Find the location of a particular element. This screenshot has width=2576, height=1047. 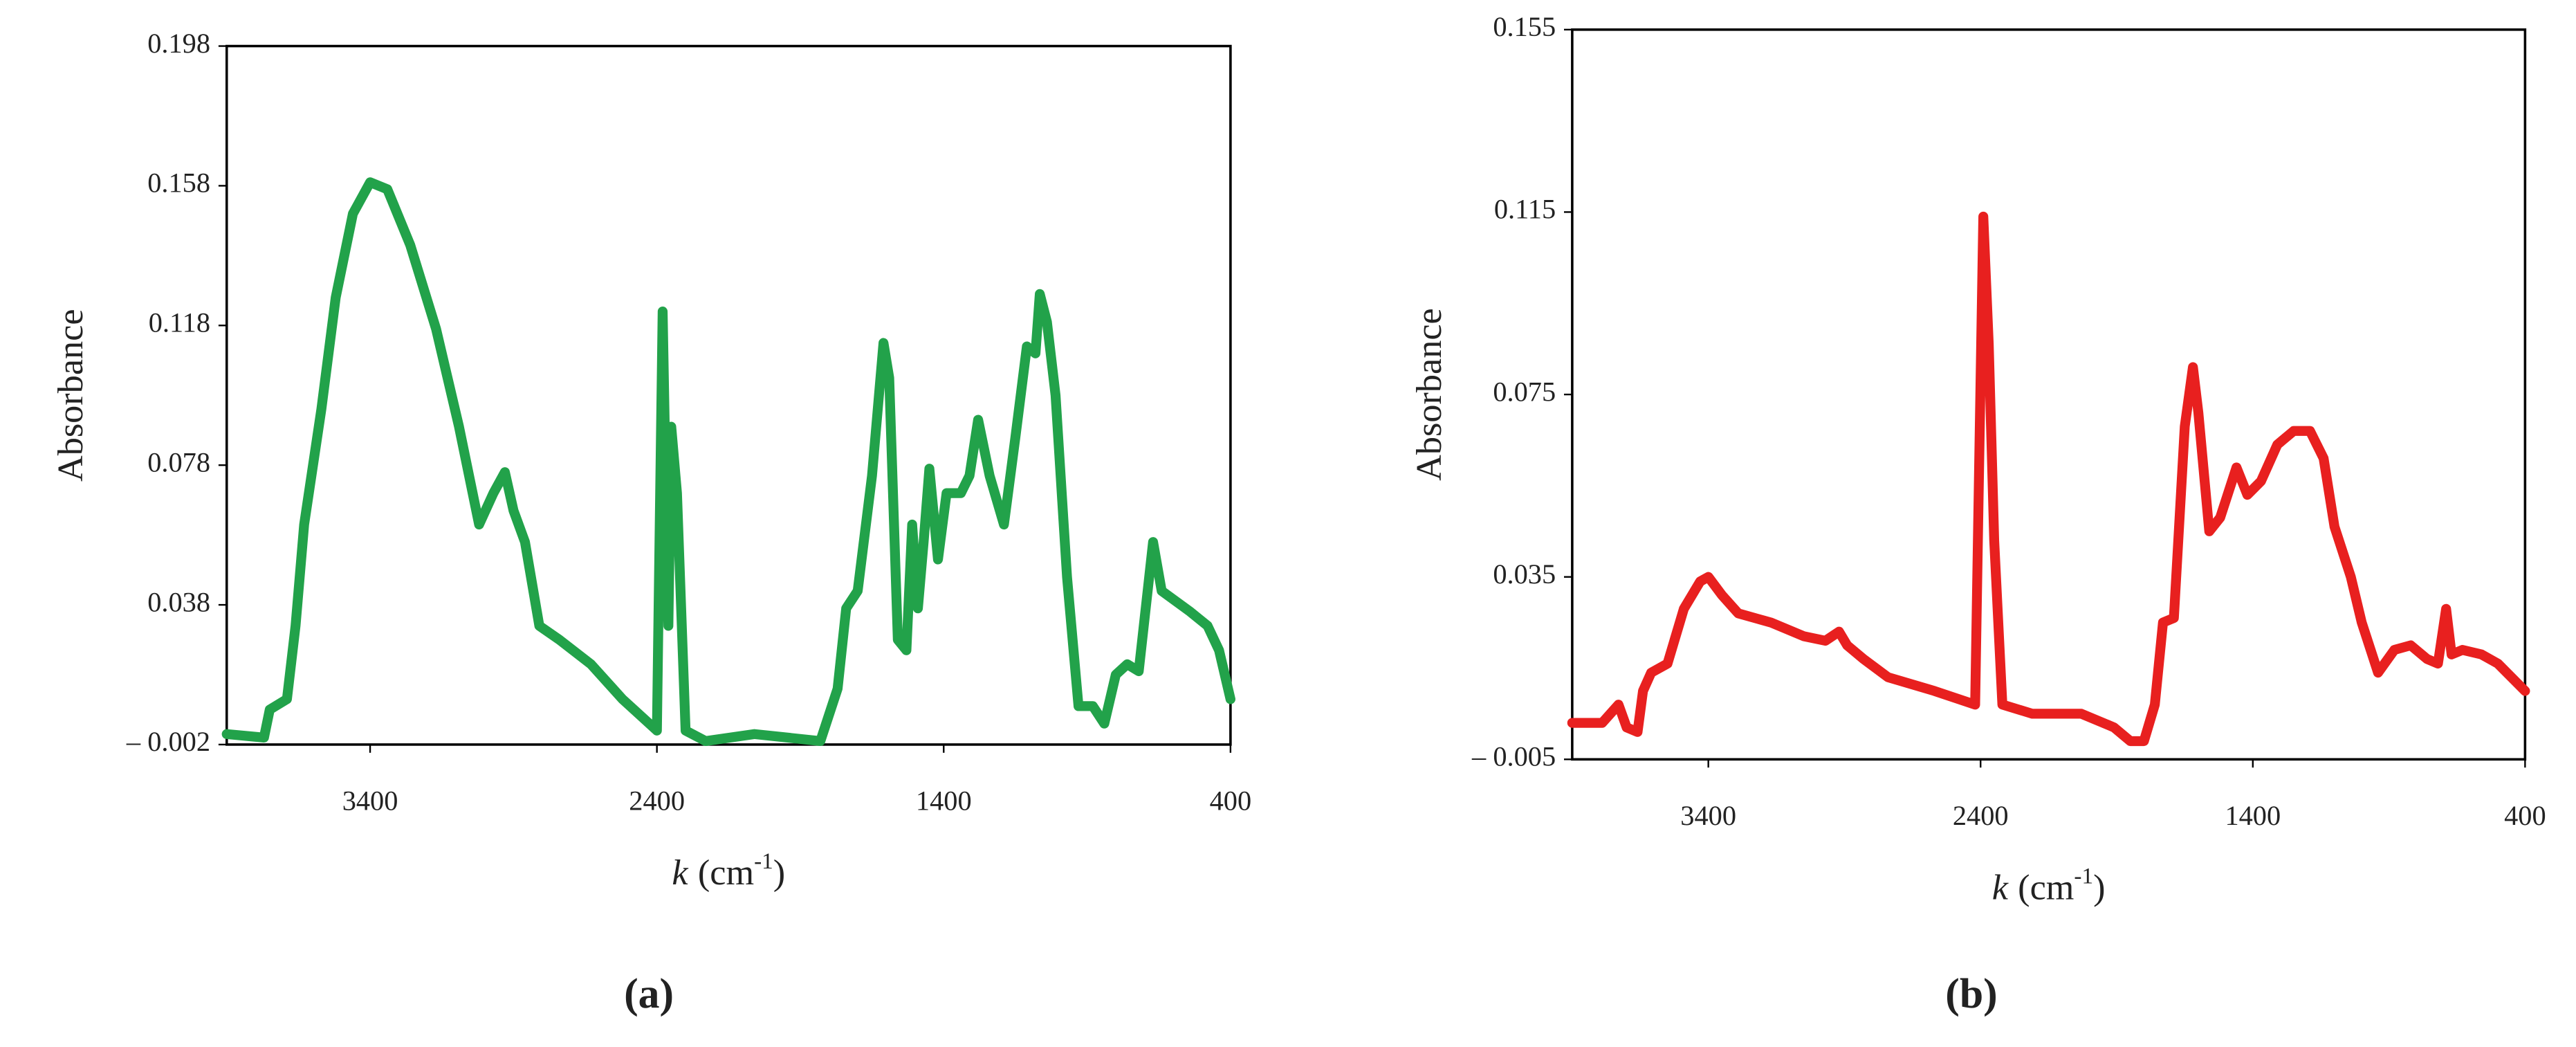

panel-caption: (a) is located at coordinates (649, 993).